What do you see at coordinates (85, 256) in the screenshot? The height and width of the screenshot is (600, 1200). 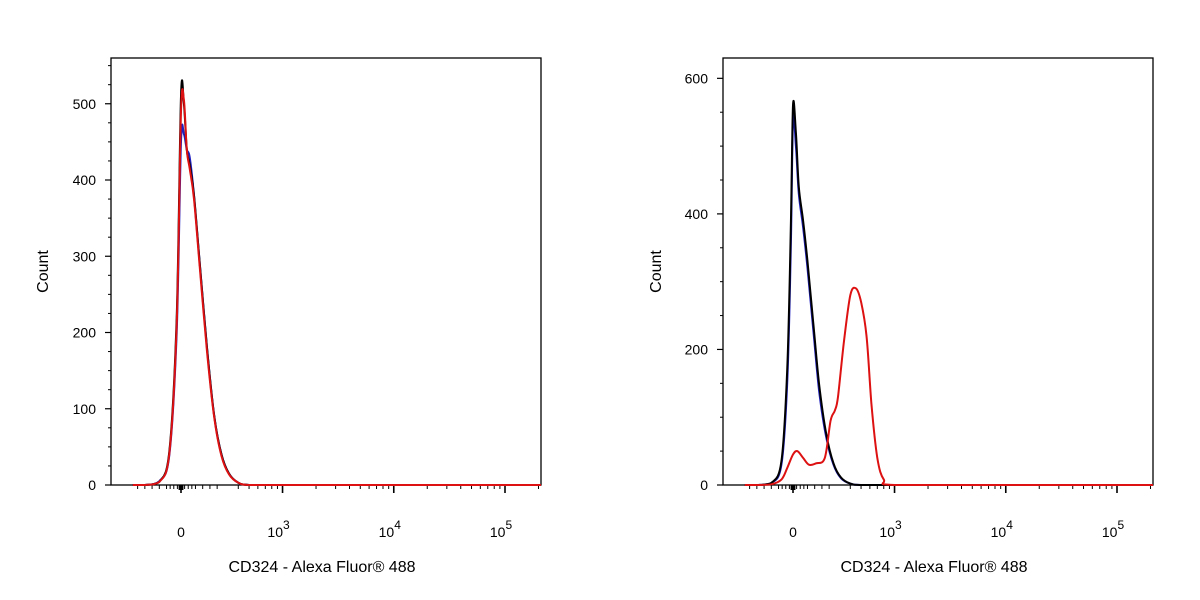 I see `y-tick-label: 300` at bounding box center [85, 256].